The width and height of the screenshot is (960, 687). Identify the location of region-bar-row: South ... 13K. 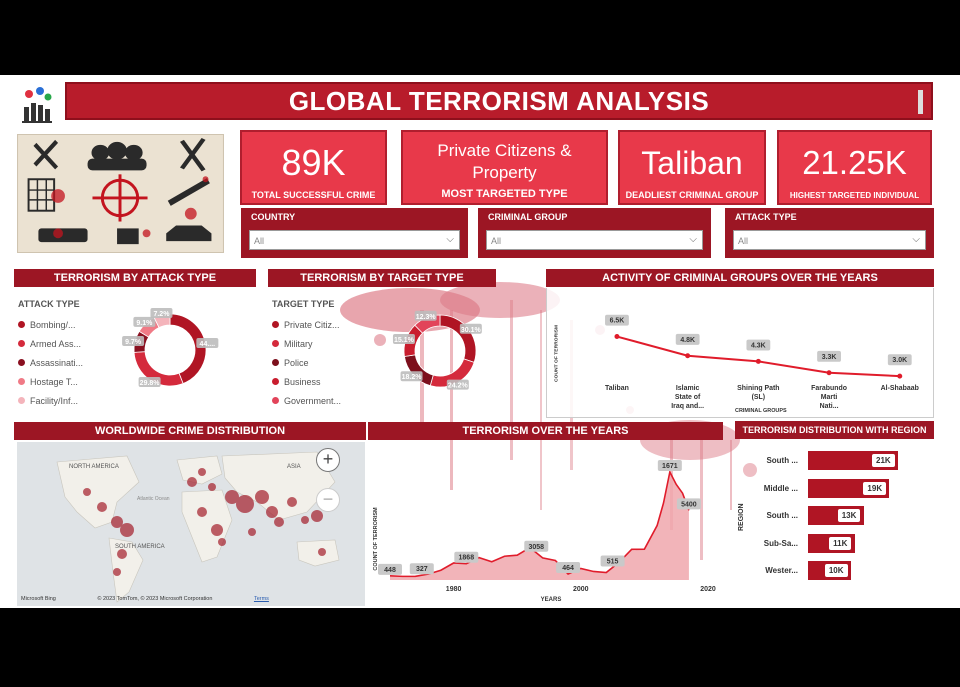
(836, 515).